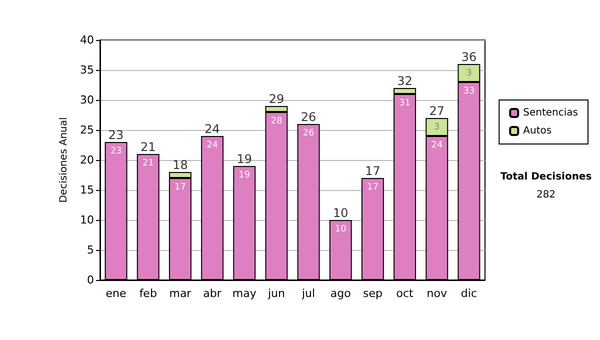  Describe the element at coordinates (372, 171) in the screenshot. I see `total-label: 17` at that location.